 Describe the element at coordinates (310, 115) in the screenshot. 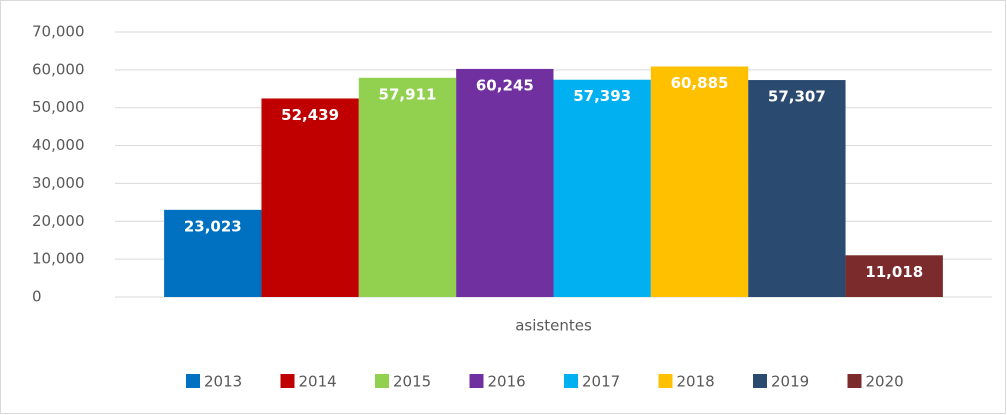

I see `value-label: 52,439` at that location.